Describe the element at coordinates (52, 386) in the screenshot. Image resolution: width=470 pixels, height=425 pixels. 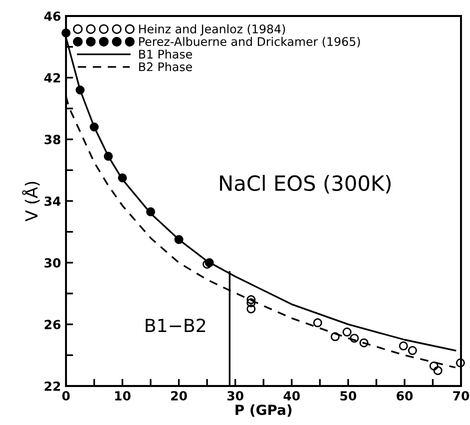
I see `y-tick-label: 22` at that location.